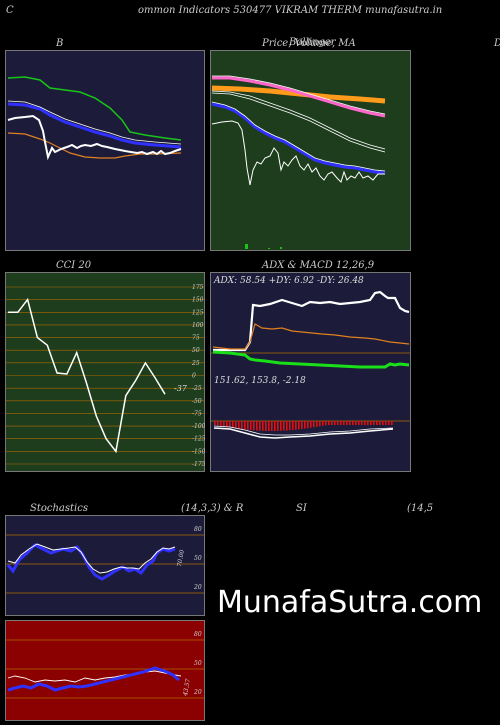 Image resolution: width=500 pixels, height=725 pixels. Describe the element at coordinates (87, 375) in the screenshot. I see `cci-line` at that location.